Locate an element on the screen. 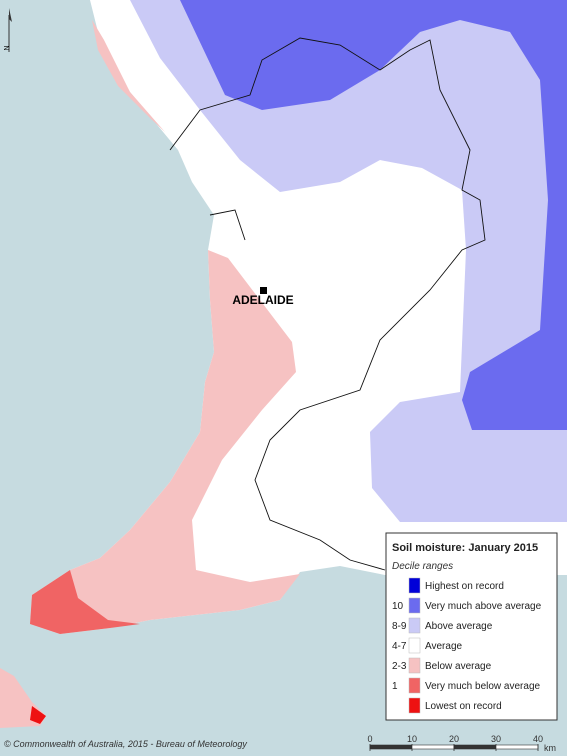  legend-label: Highest on record is located at coordinates (464, 586).